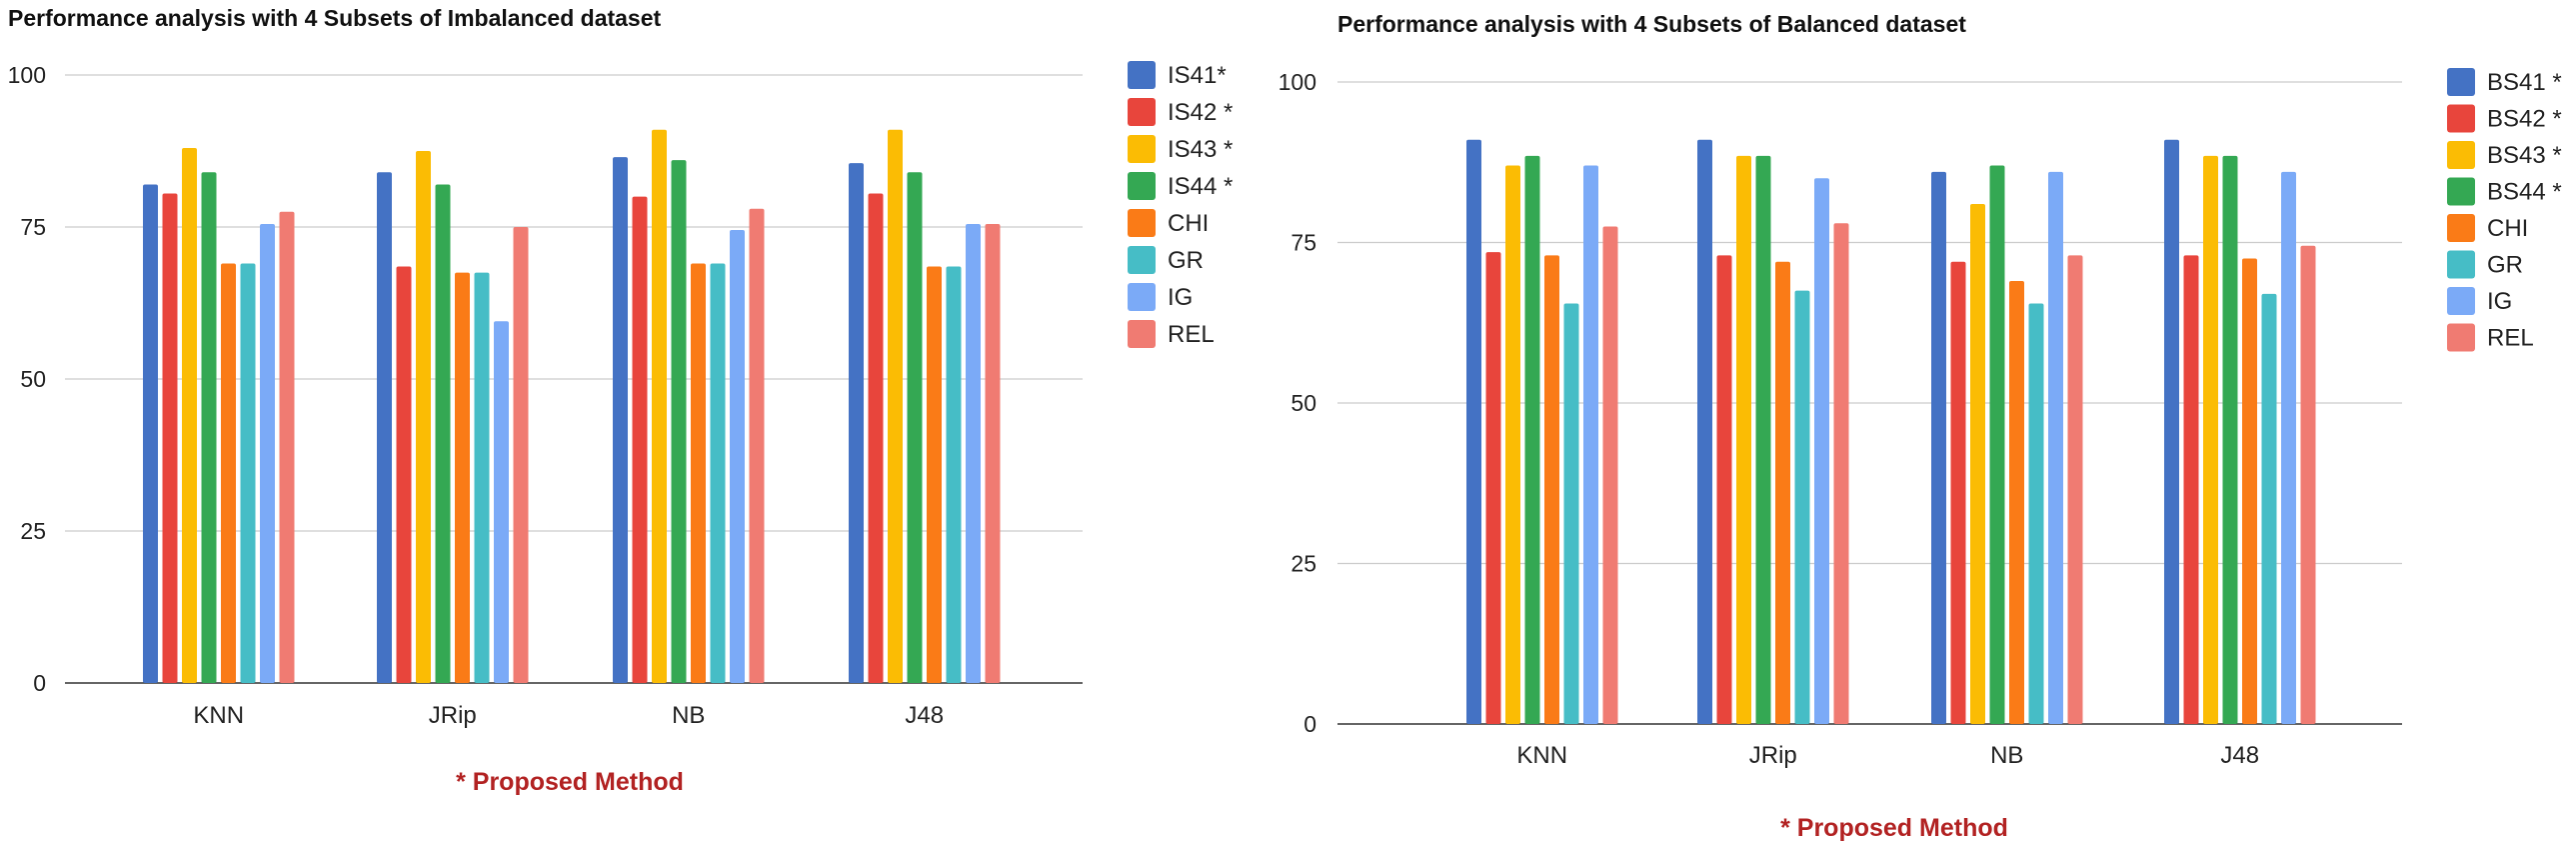 Image resolution: width=2576 pixels, height=851 pixels. I want to click on legend-label: IS43 *, so click(1200, 149).